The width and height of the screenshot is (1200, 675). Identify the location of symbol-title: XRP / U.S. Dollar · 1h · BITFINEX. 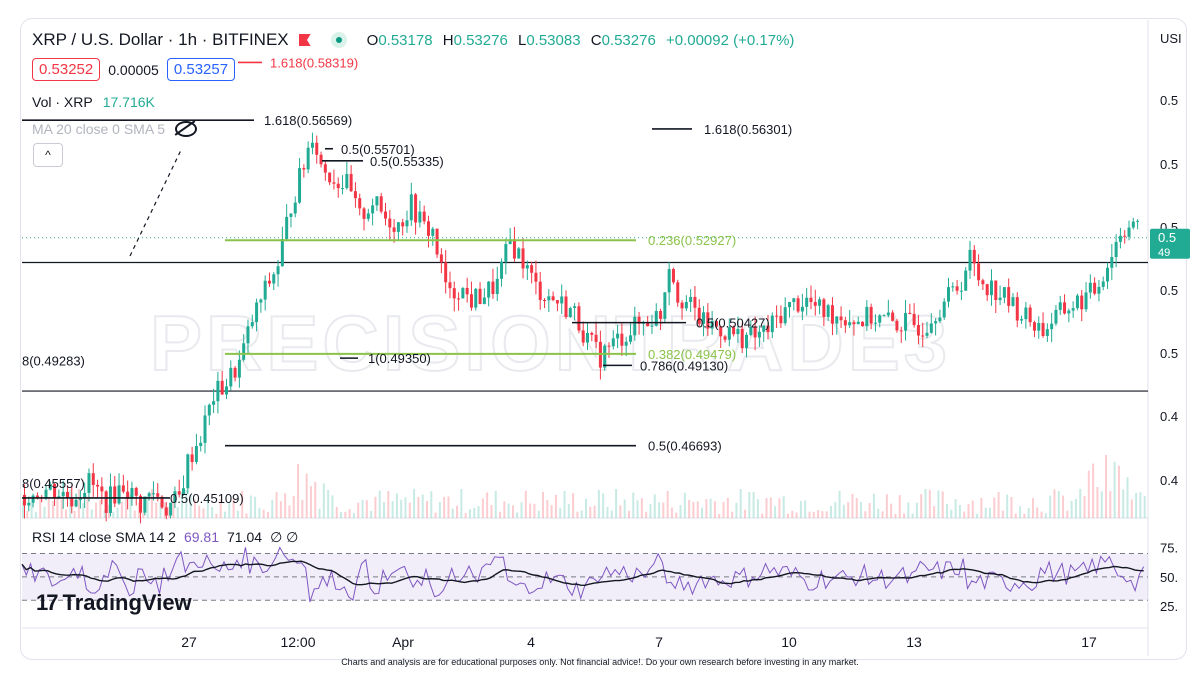
(160, 39).